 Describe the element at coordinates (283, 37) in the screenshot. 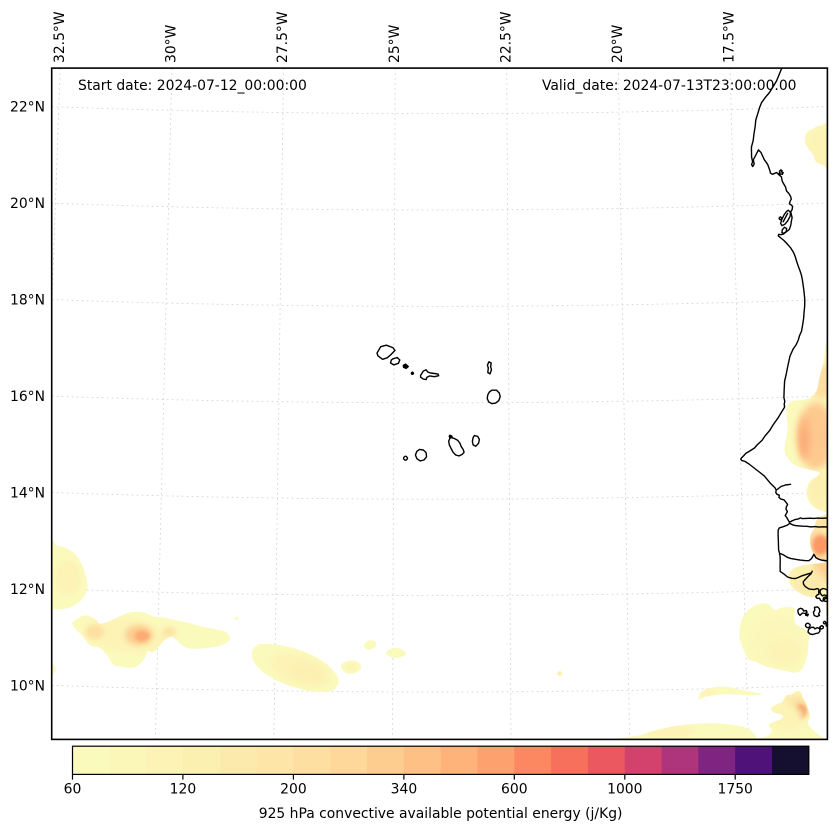

I see `lon-tick-label: 27.5°W` at that location.